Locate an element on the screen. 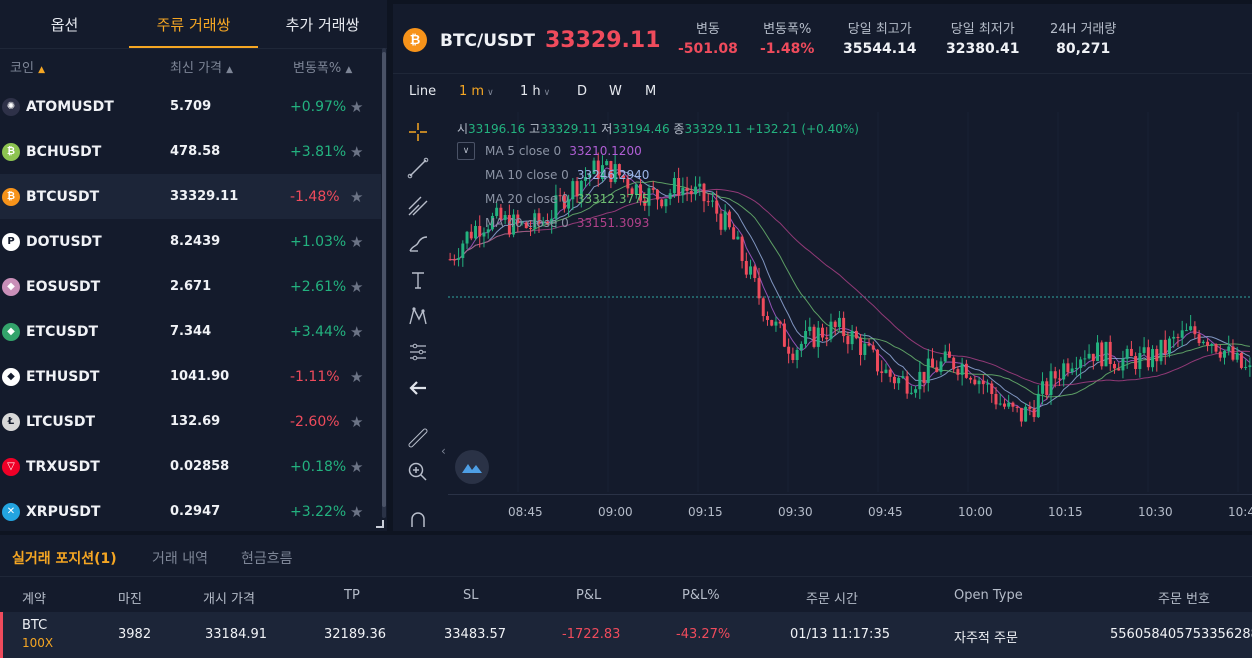 Image resolution: width=1252 pixels, height=658 pixels. list-item: ✺ ATOMUSDT 5.709 +0.97% ★ is located at coordinates (190, 106).